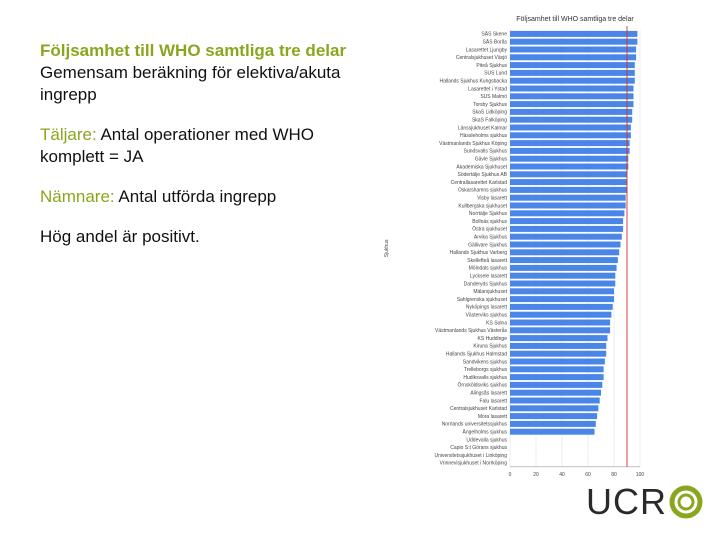 The height and width of the screenshot is (540, 720). Describe the element at coordinates (479, 253) in the screenshot. I see `category-label: Hallands Sjukhus Varberg` at that location.